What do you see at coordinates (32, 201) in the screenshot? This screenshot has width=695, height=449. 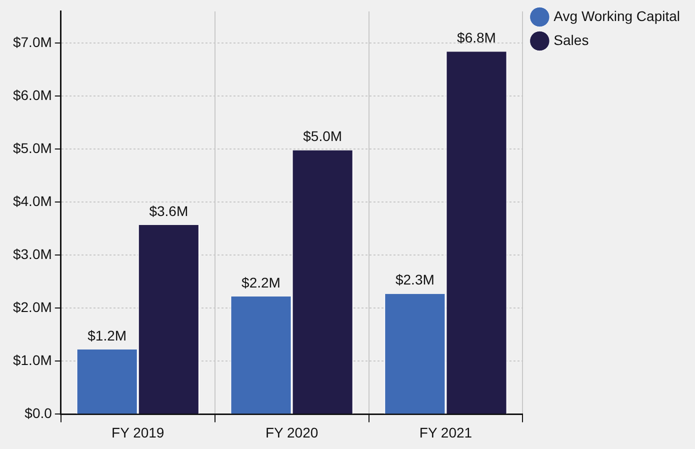 I see `y-tick-label: $4.0M` at bounding box center [32, 201].